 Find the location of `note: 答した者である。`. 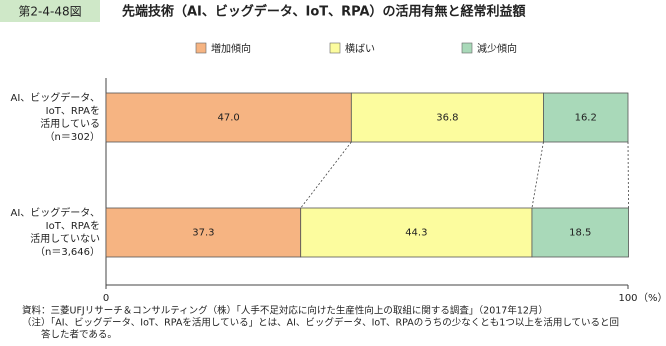

note: 答した者である。 is located at coordinates (69, 335).